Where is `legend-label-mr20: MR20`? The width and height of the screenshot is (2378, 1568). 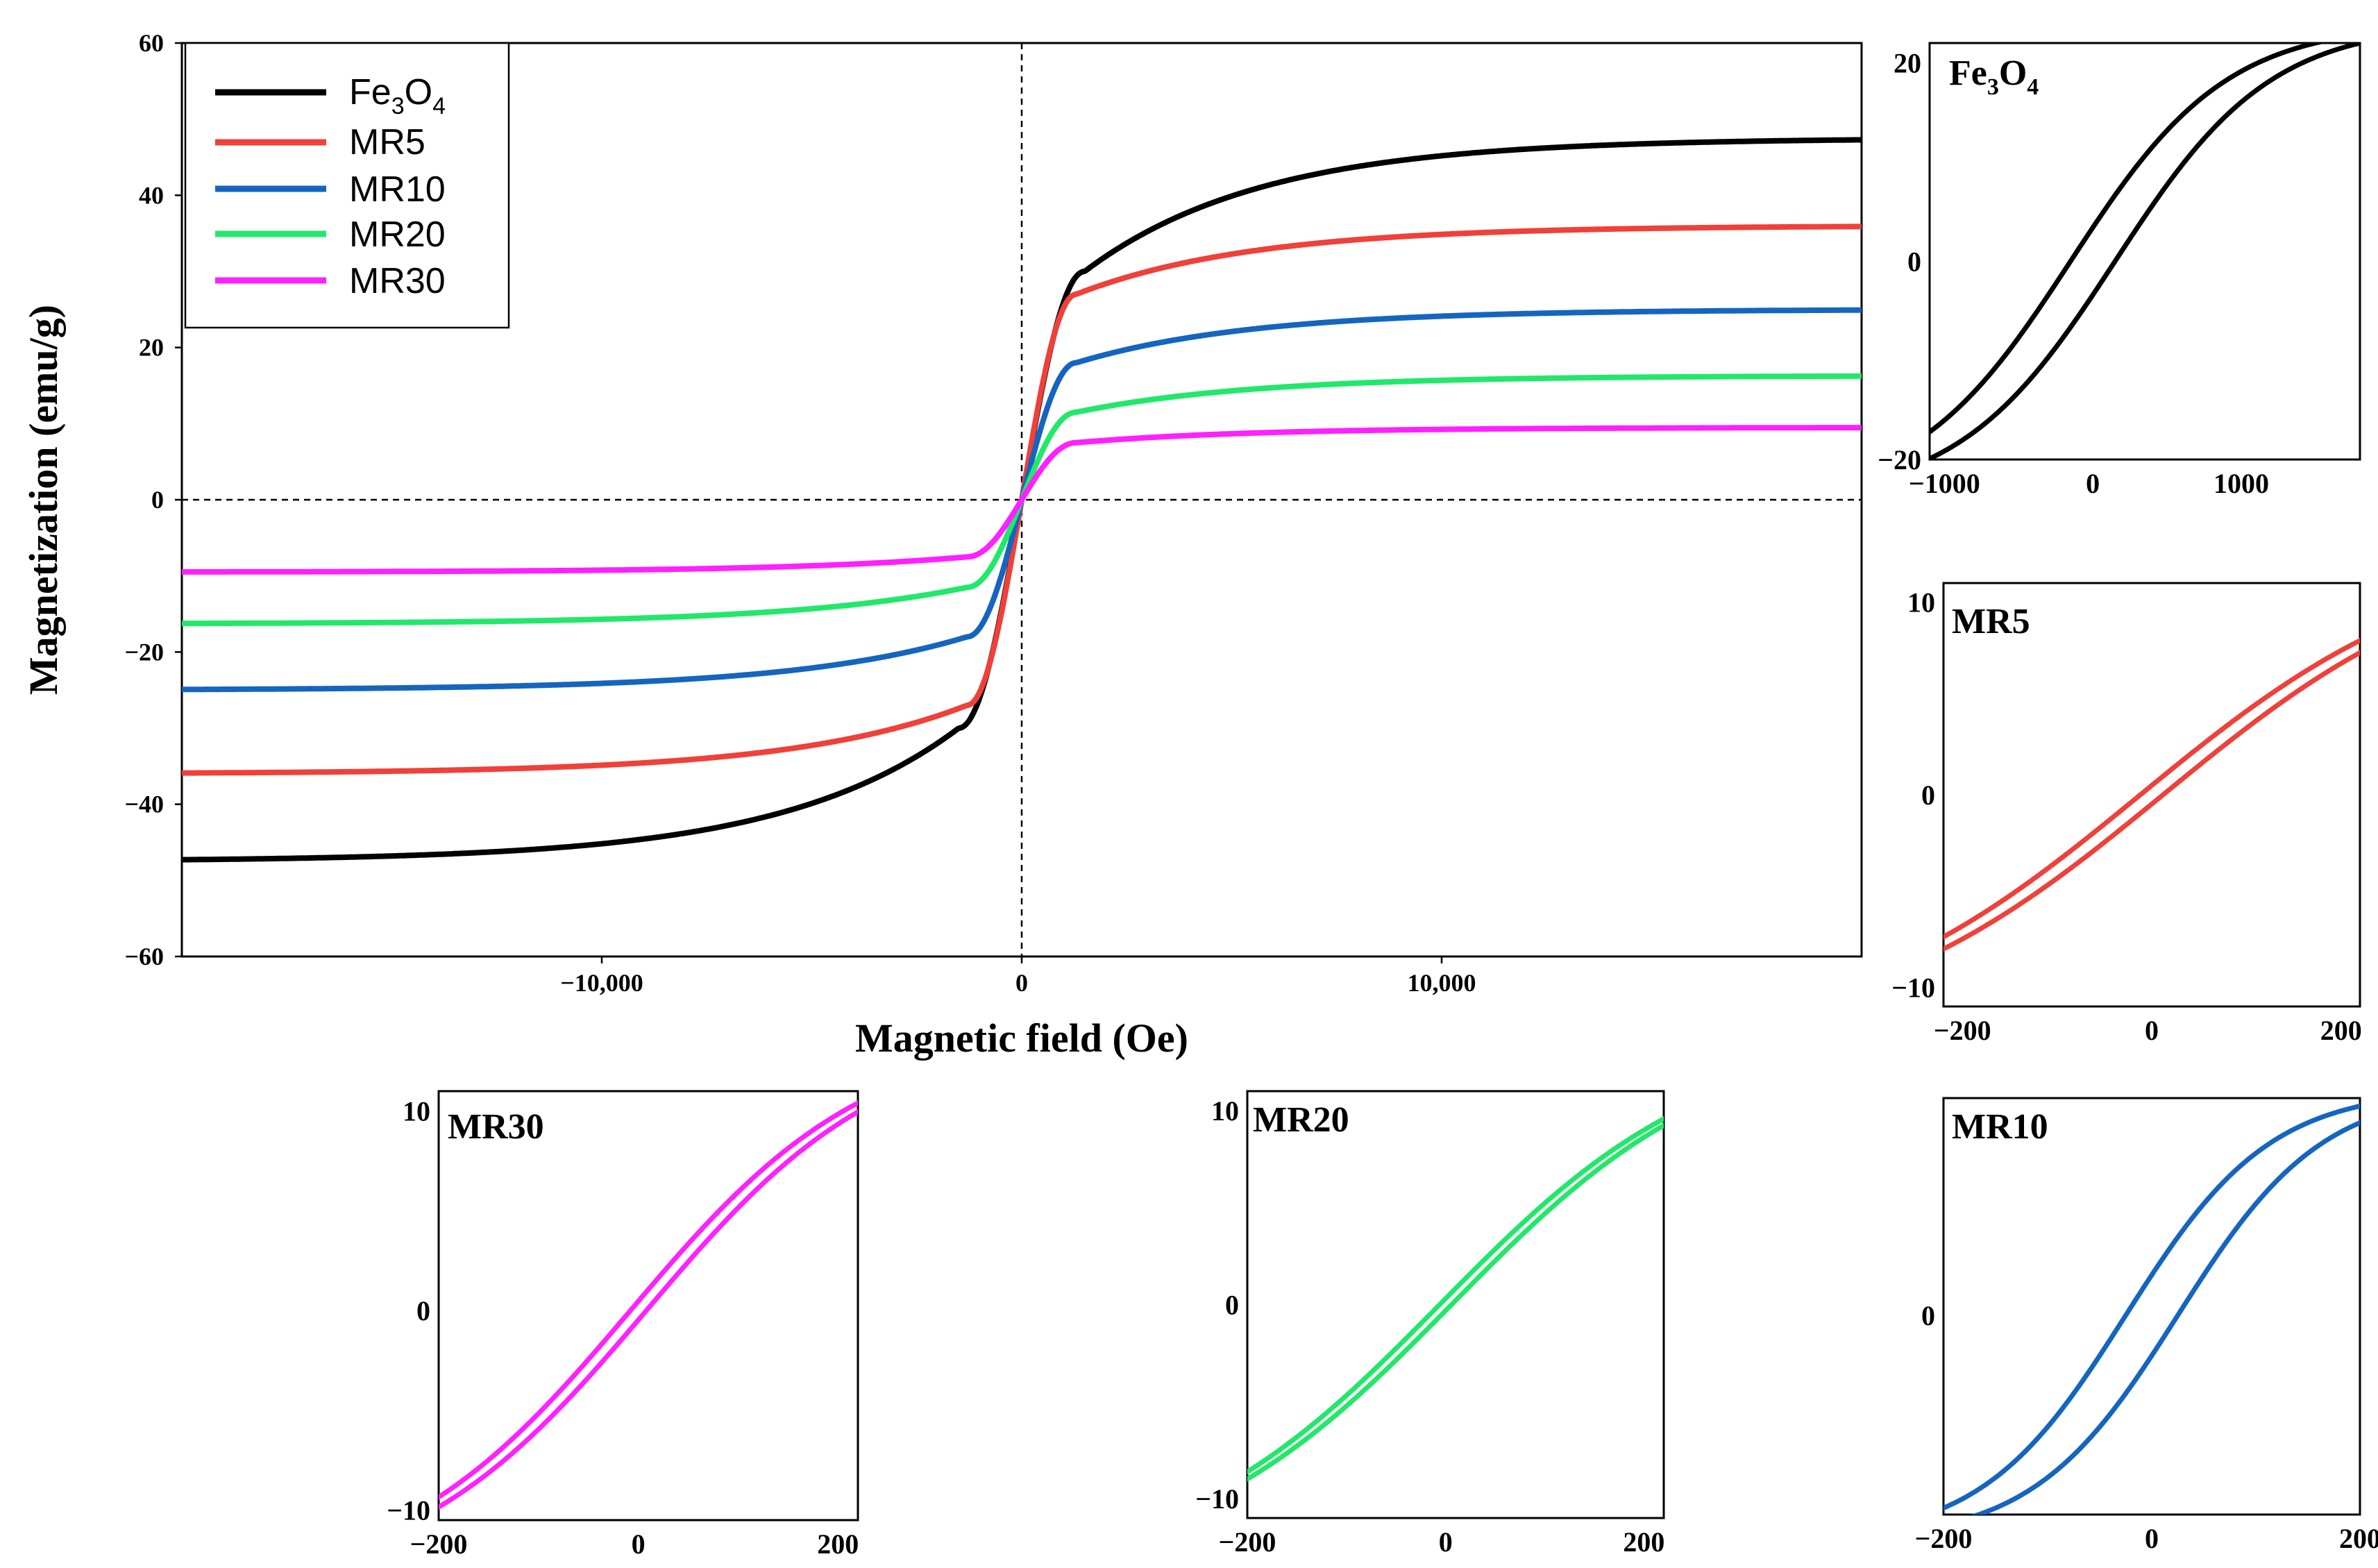
legend-label-mr20: MR20 is located at coordinates (397, 234).